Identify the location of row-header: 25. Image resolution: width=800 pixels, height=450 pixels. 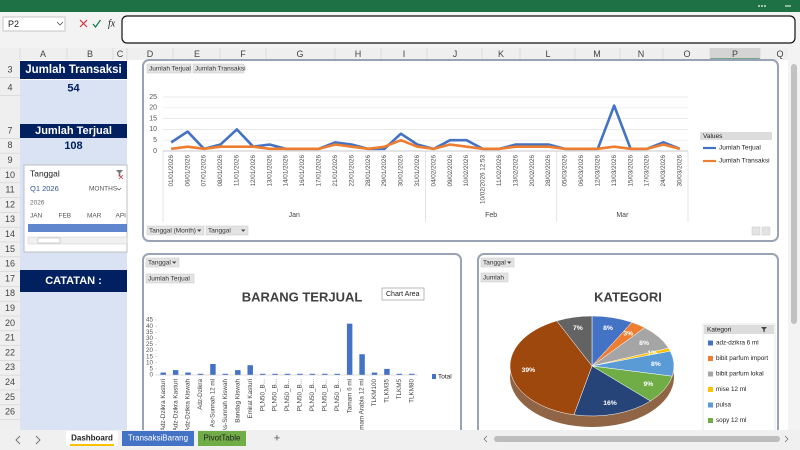
(10, 397).